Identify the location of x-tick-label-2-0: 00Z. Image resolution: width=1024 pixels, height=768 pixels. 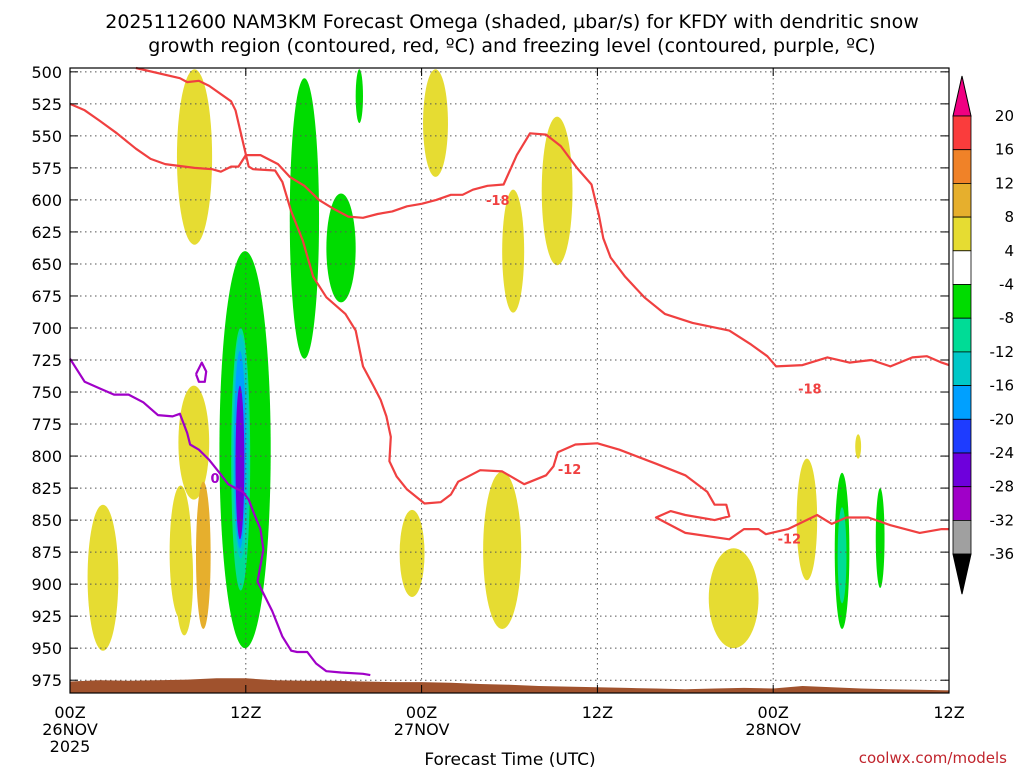
(421, 712).